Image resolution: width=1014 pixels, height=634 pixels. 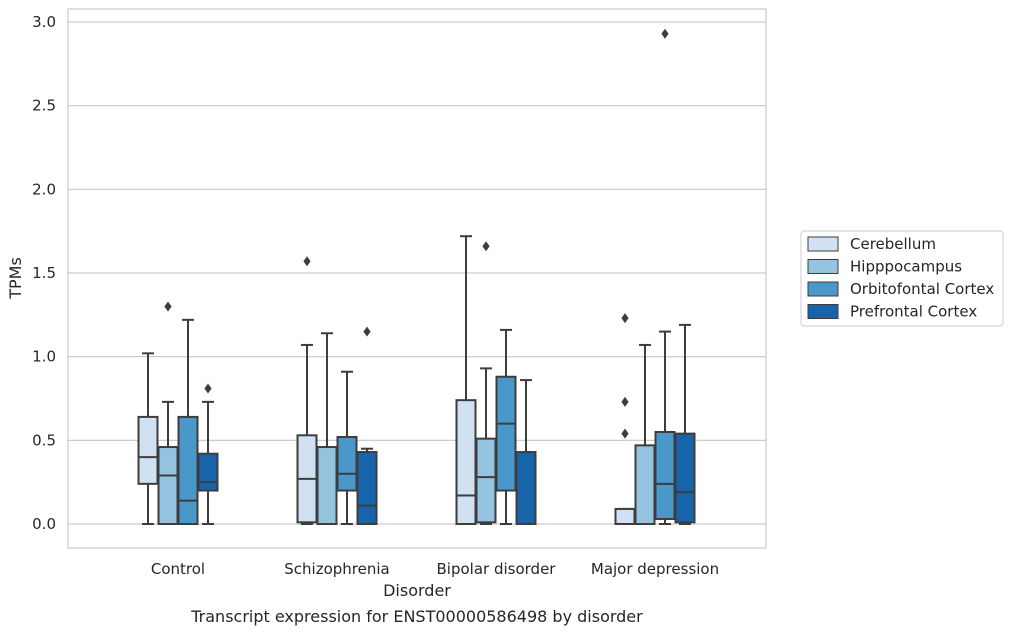 What do you see at coordinates (893, 244) in the screenshot?
I see `legend-label: Cerebellum` at bounding box center [893, 244].